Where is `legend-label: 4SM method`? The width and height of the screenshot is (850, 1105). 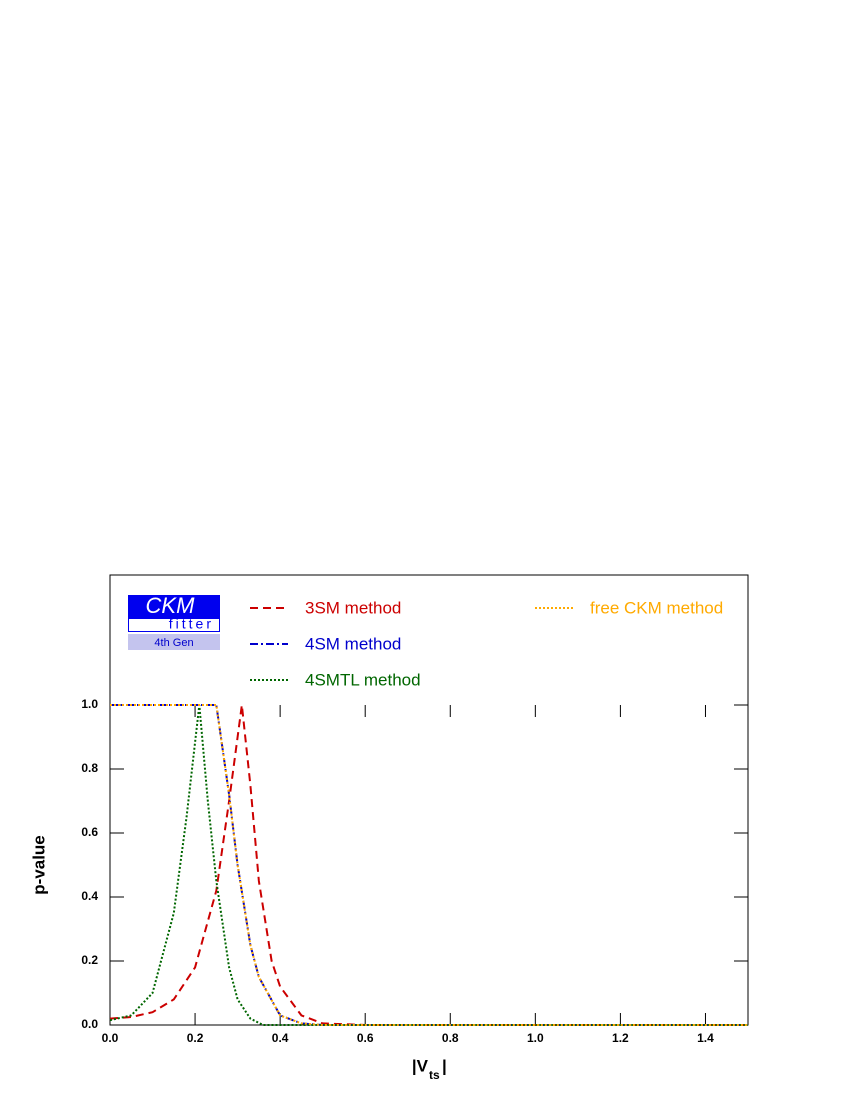
legend-label: 4SM method is located at coordinates (353, 643).